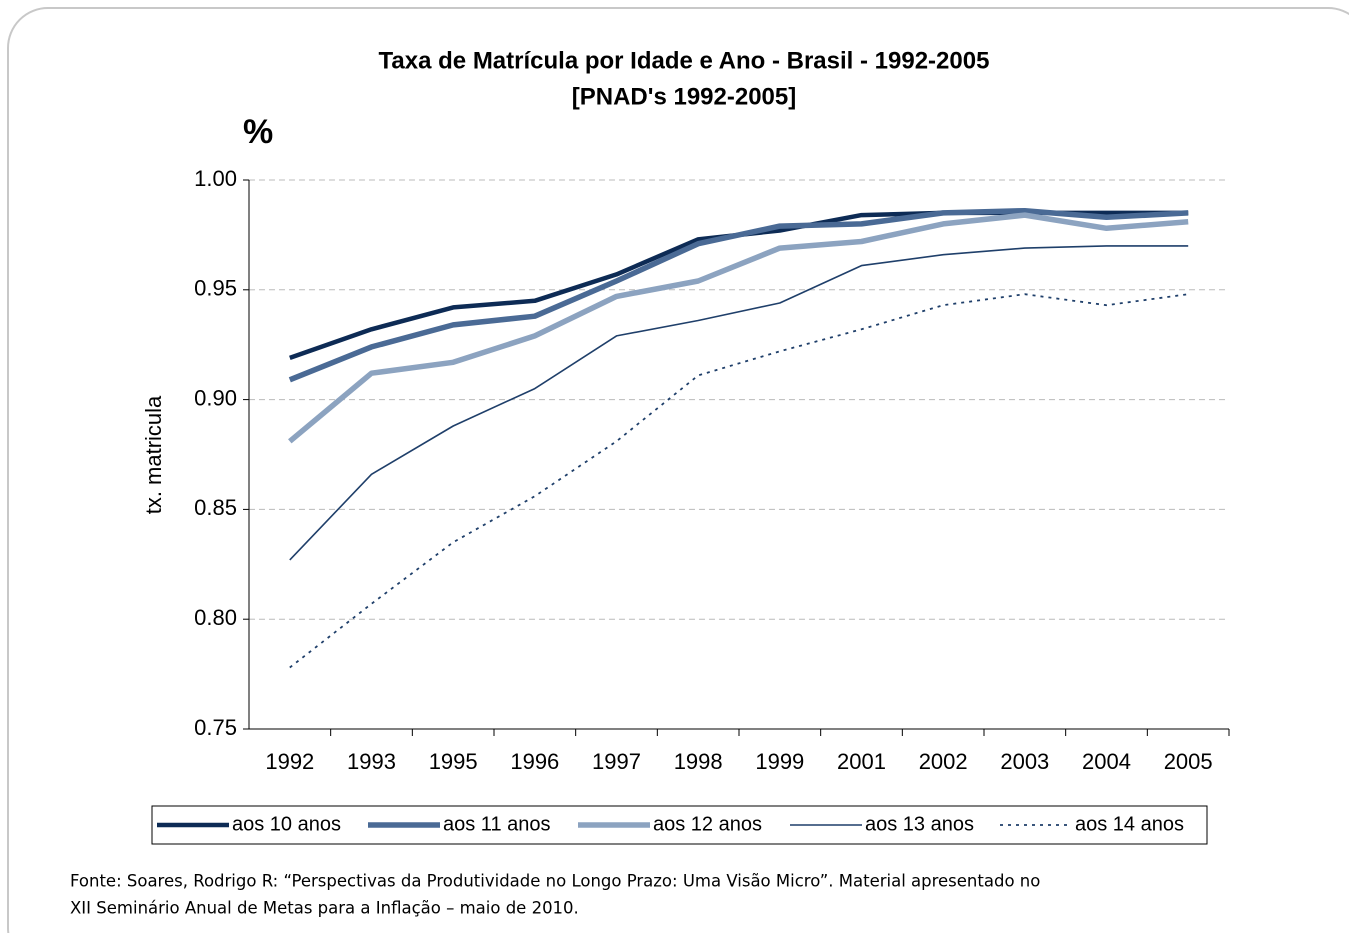 The image size is (1349, 933). I want to click on x-tick-label: 1993, so click(371, 761).